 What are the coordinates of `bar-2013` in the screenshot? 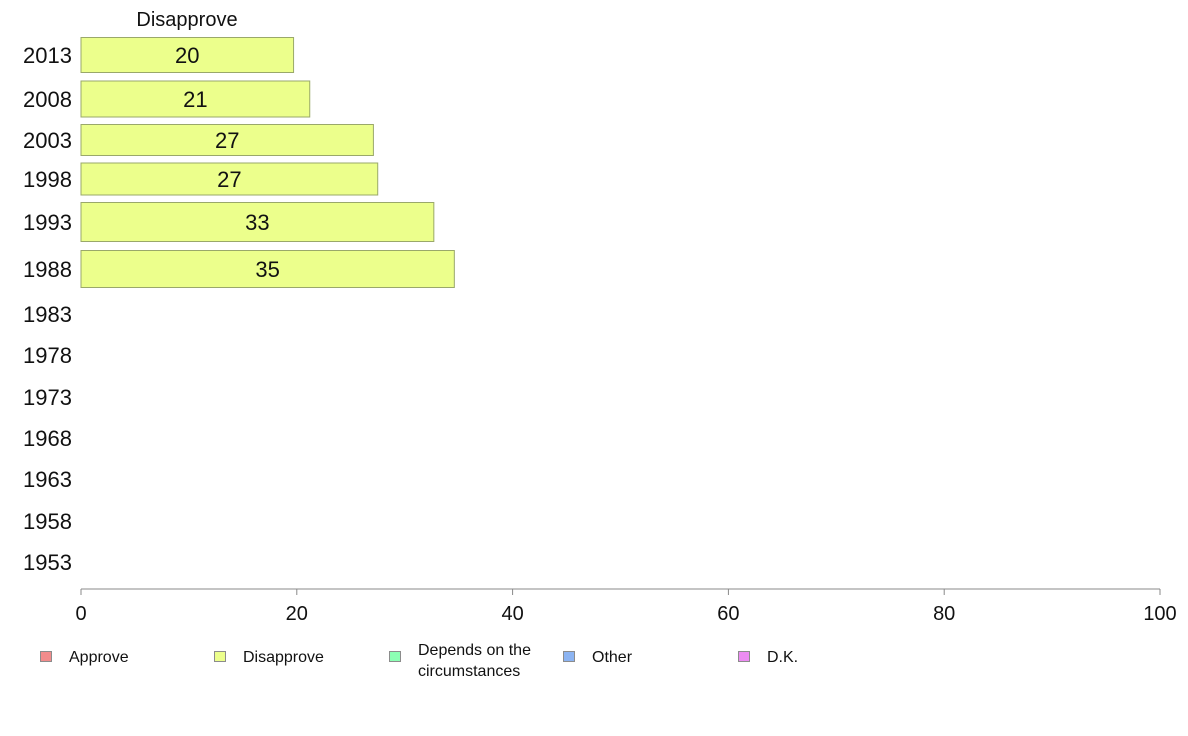 It's located at (187, 55).